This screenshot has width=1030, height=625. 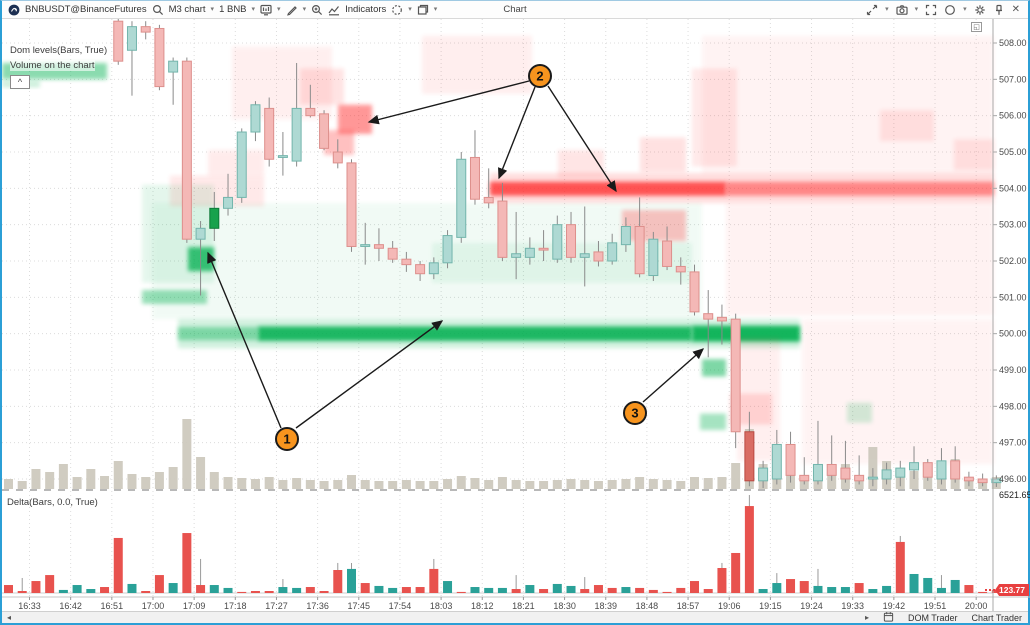 I want to click on pin-icon, so click(x=999, y=10).